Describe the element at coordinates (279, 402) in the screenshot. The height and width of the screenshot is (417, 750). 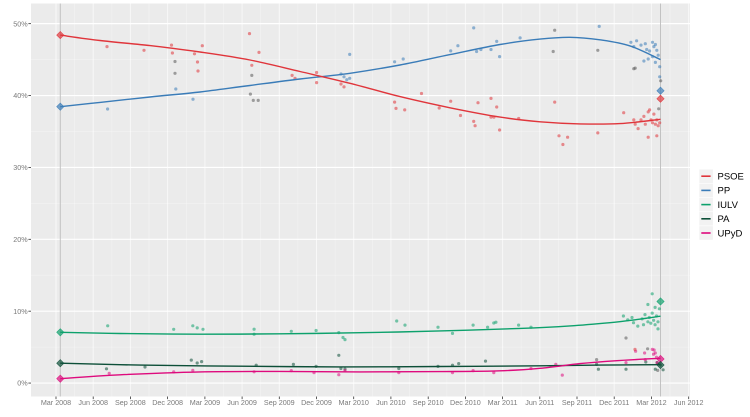
I see `svg-text: Sep 2009` at that location.